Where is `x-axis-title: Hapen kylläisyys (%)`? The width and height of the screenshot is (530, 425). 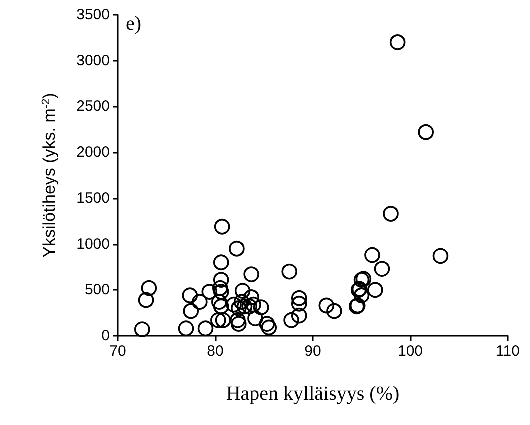
x-axis-title: Hapen kylläisyys (%) is located at coordinates (313, 394).